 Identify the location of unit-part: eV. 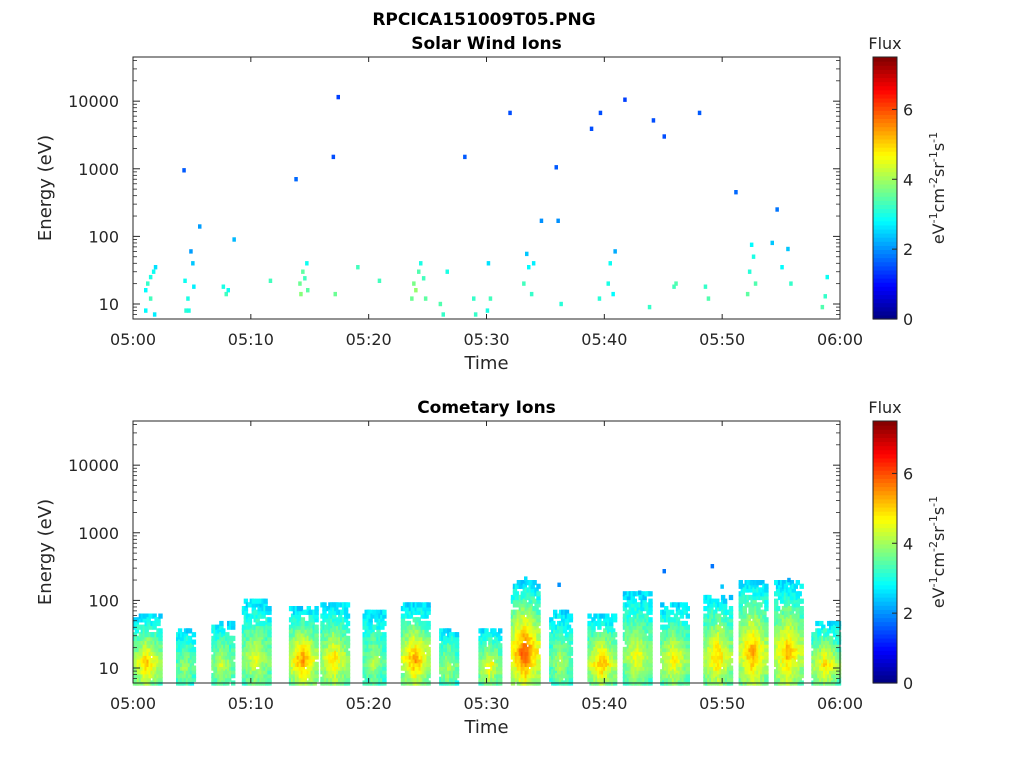
(938, 233).